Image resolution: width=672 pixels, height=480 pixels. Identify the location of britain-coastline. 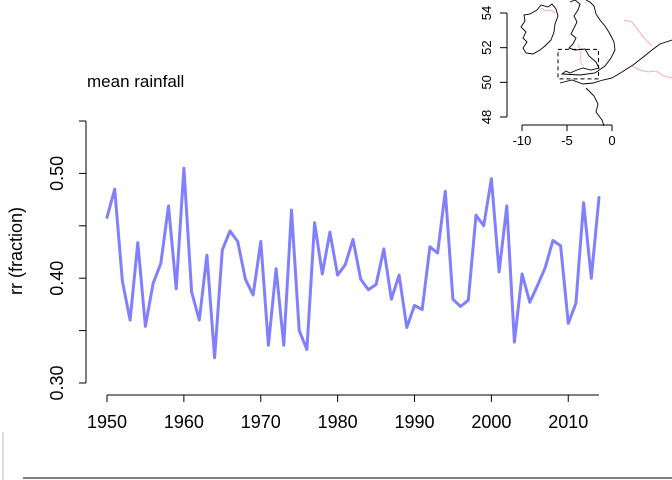
(588, 38).